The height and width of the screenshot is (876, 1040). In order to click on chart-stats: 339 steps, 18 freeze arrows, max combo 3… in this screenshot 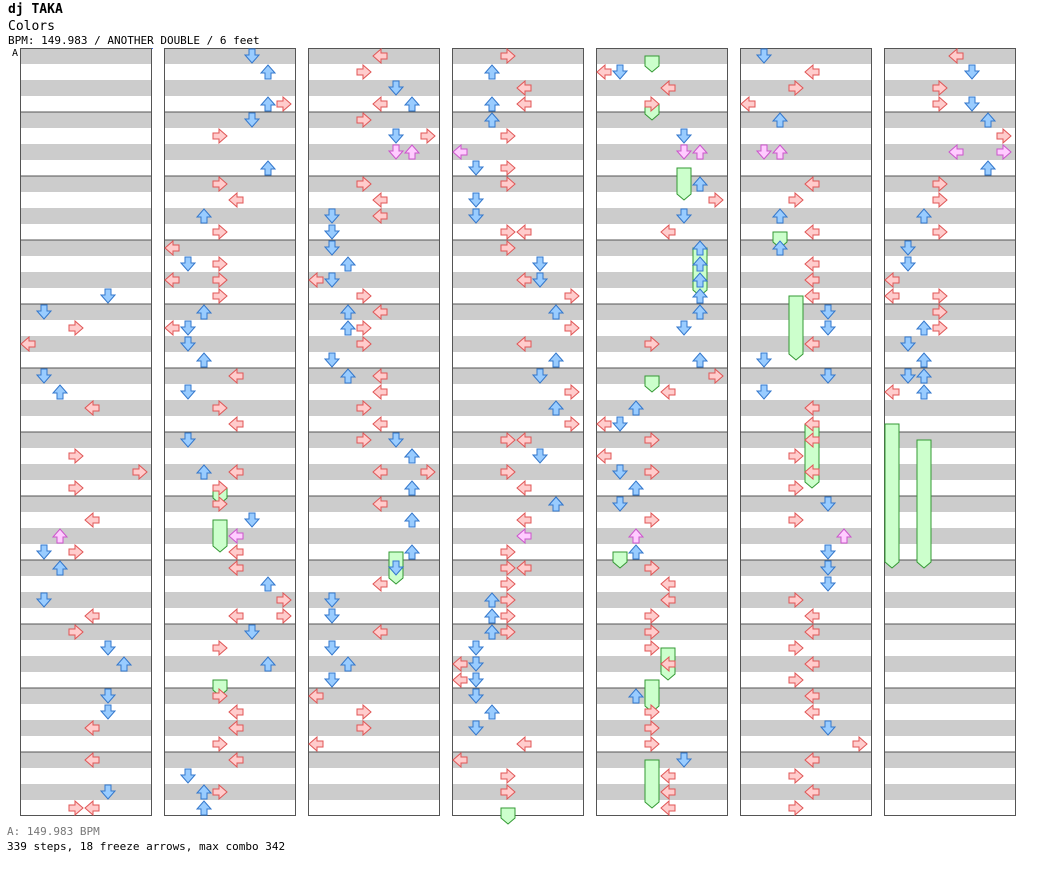, I will do `click(146, 846)`.